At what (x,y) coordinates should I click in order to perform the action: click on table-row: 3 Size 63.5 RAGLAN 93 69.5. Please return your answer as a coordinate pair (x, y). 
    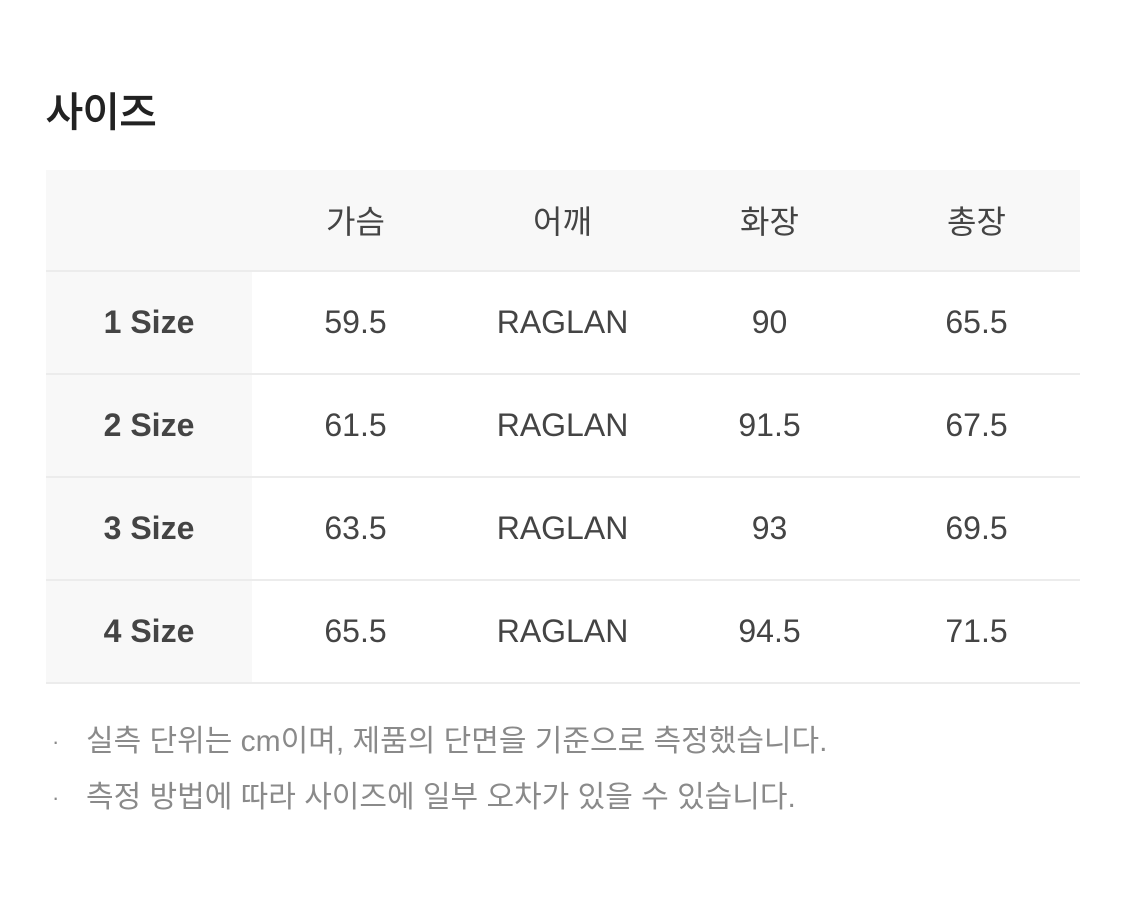
    Looking at the image, I should click on (563, 529).